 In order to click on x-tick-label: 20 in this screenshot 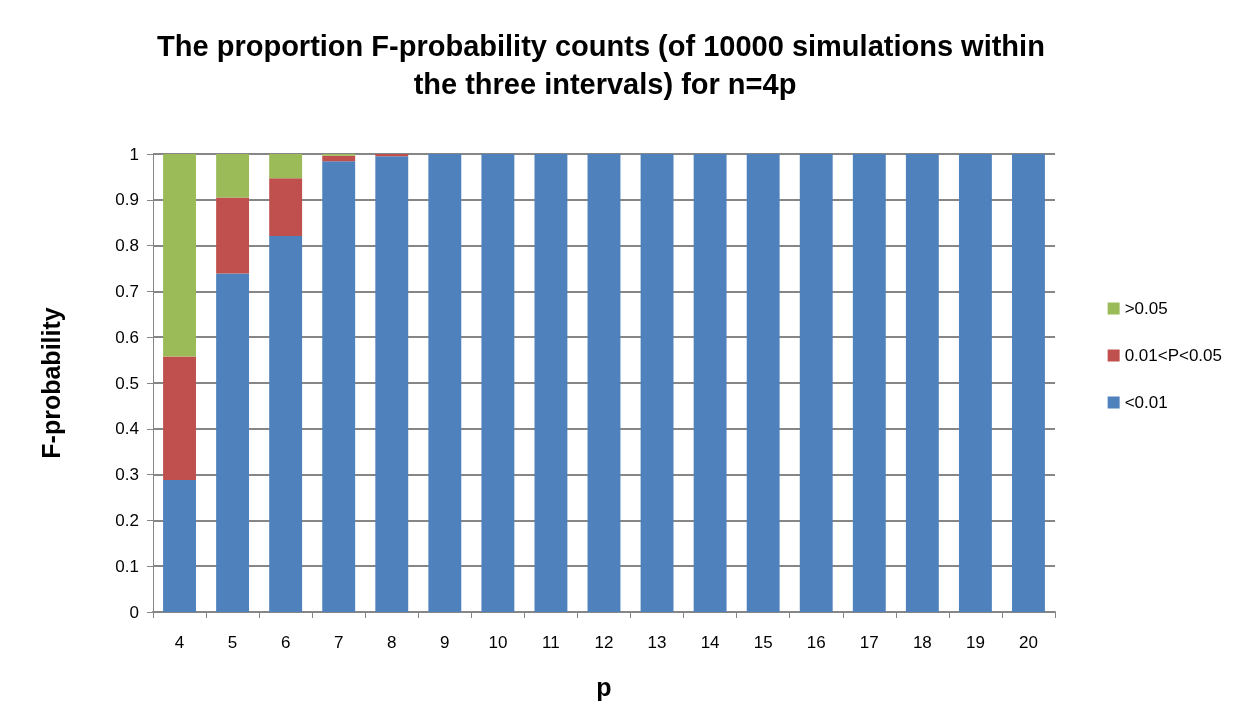, I will do `click(1028, 642)`.